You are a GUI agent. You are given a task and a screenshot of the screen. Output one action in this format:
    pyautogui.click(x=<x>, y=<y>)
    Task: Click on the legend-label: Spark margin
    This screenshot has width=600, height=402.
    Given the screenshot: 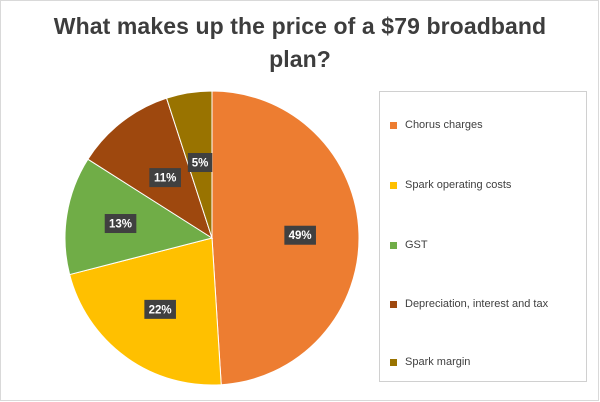 What is the action you would take?
    pyautogui.click(x=438, y=362)
    